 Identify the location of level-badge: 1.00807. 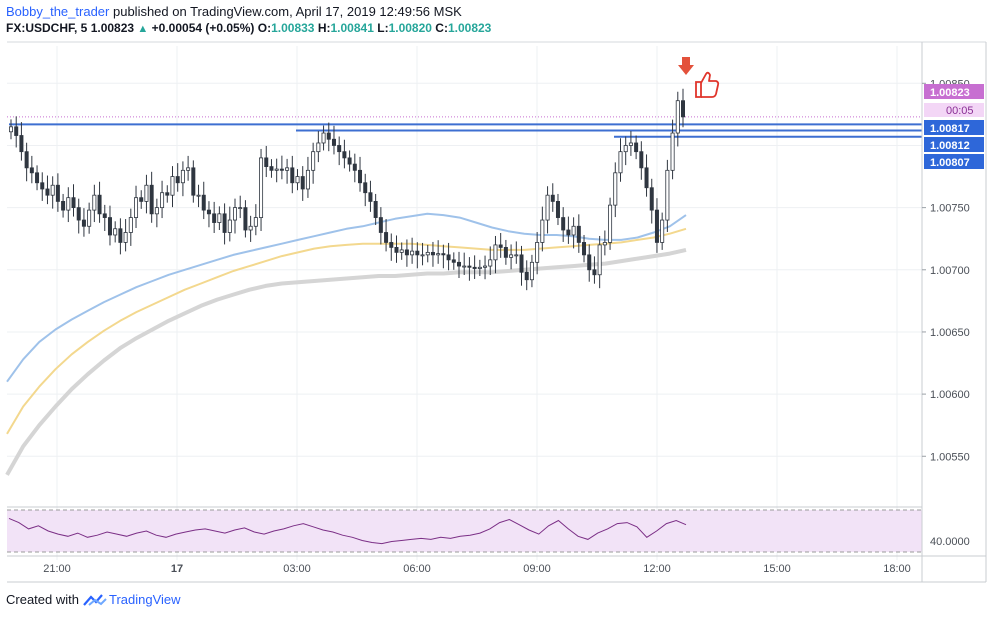
(954, 161).